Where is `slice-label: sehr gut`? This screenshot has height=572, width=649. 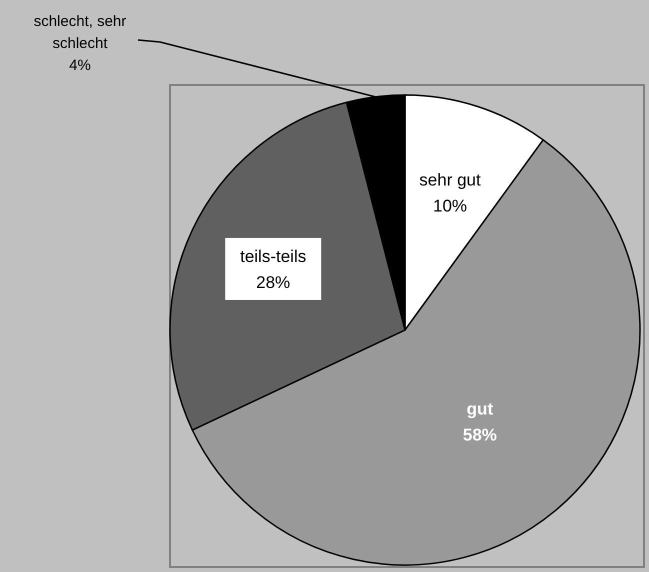 slice-label: sehr gut is located at coordinates (450, 180).